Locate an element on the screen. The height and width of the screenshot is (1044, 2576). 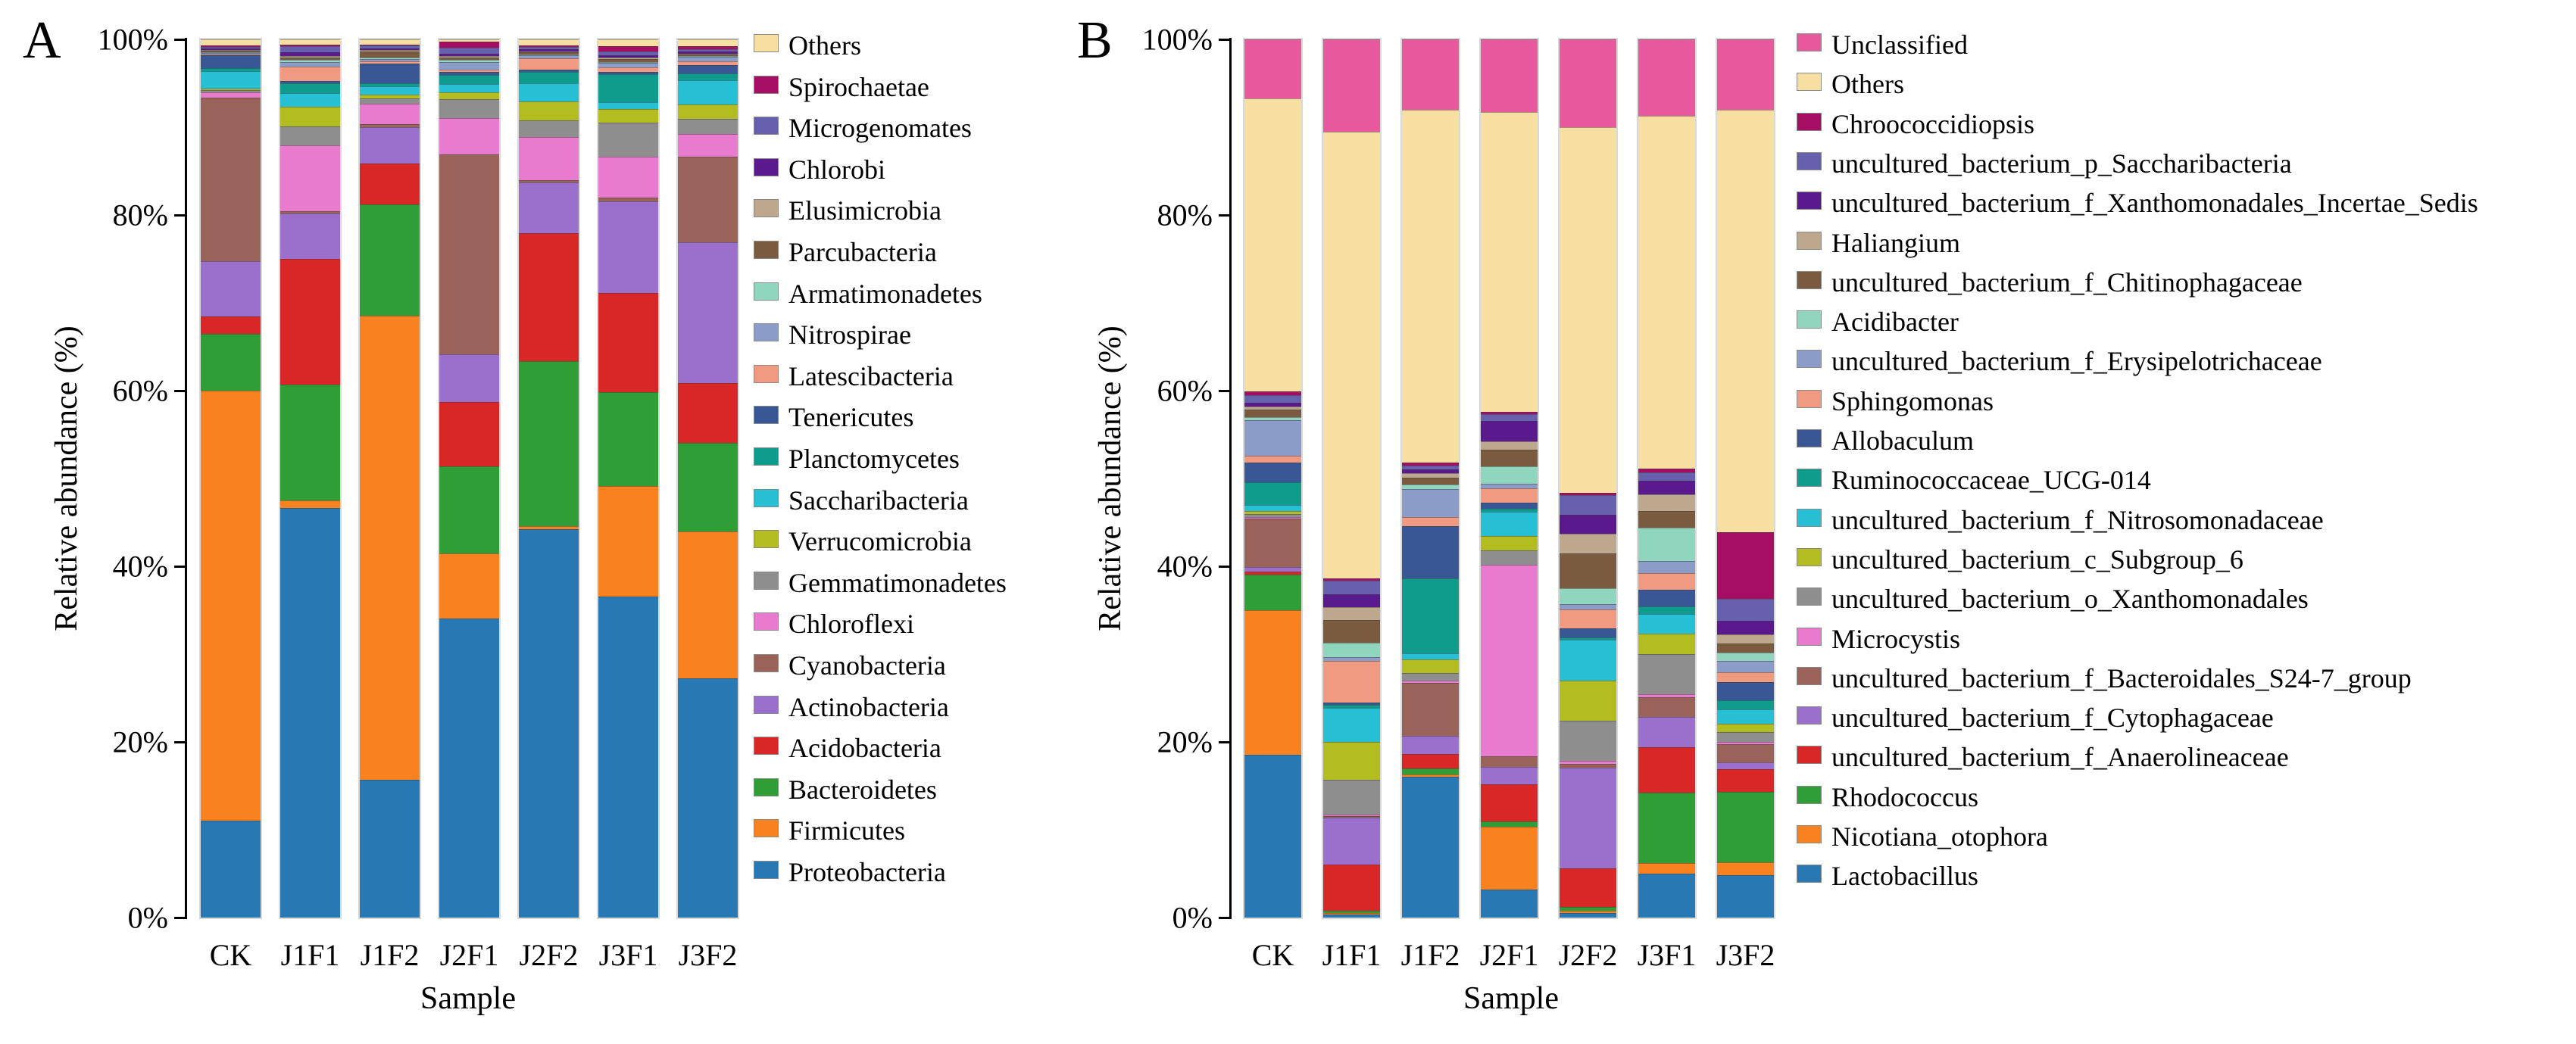
bar-segment-Chloroflexi is located at coordinates (310, 178).